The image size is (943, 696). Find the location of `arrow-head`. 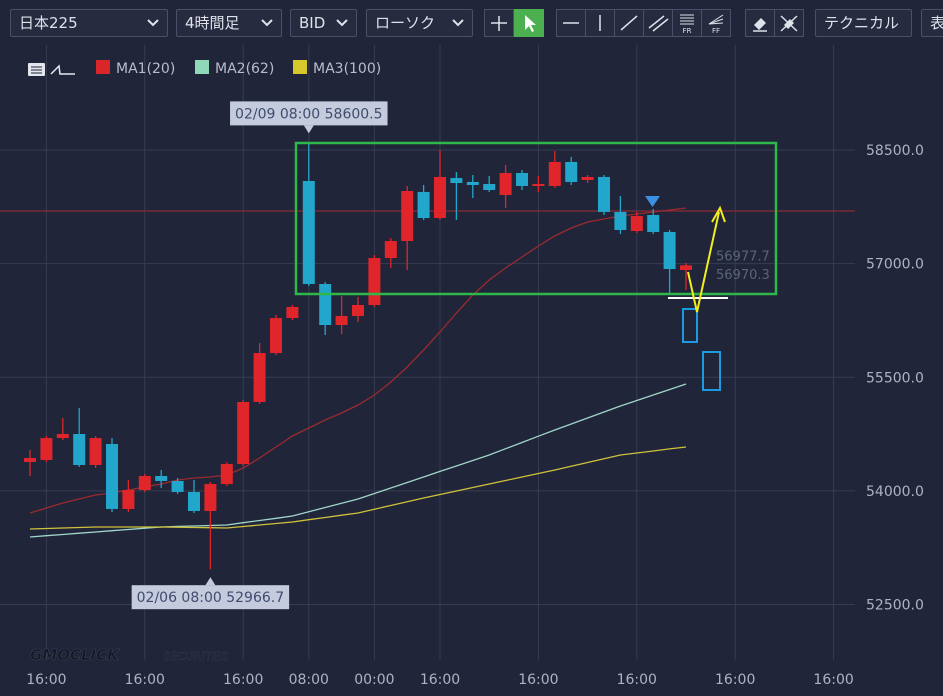

arrow-head is located at coordinates (718, 214).